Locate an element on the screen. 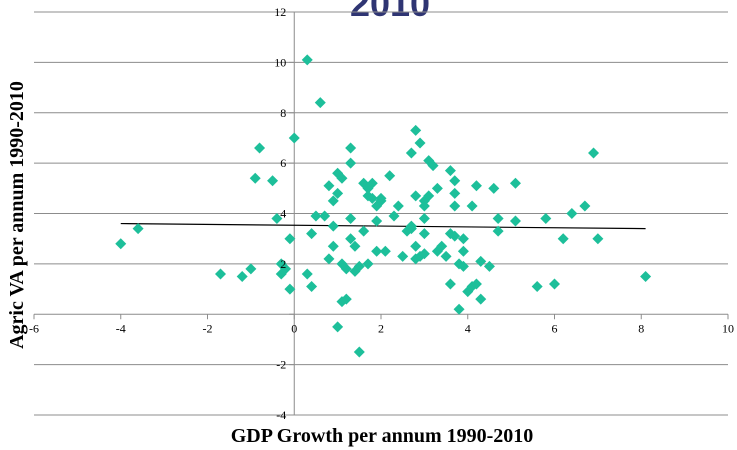 This screenshot has height=450, width=737. trendline is located at coordinates (383, 226).